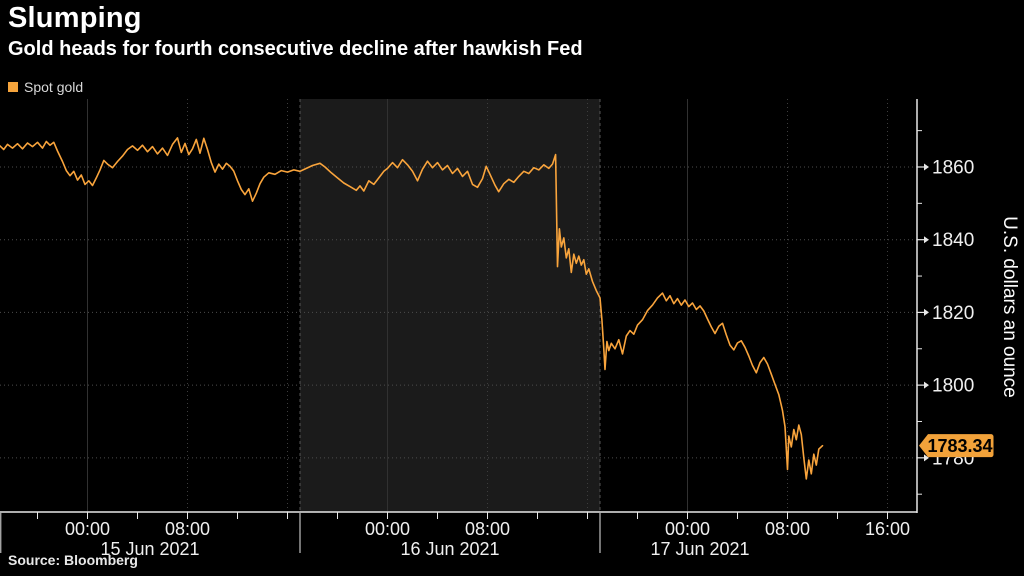 This screenshot has width=1024, height=576. What do you see at coordinates (149, 549) in the screenshot?
I see `x-date-label: 15 Jun 2021` at bounding box center [149, 549].